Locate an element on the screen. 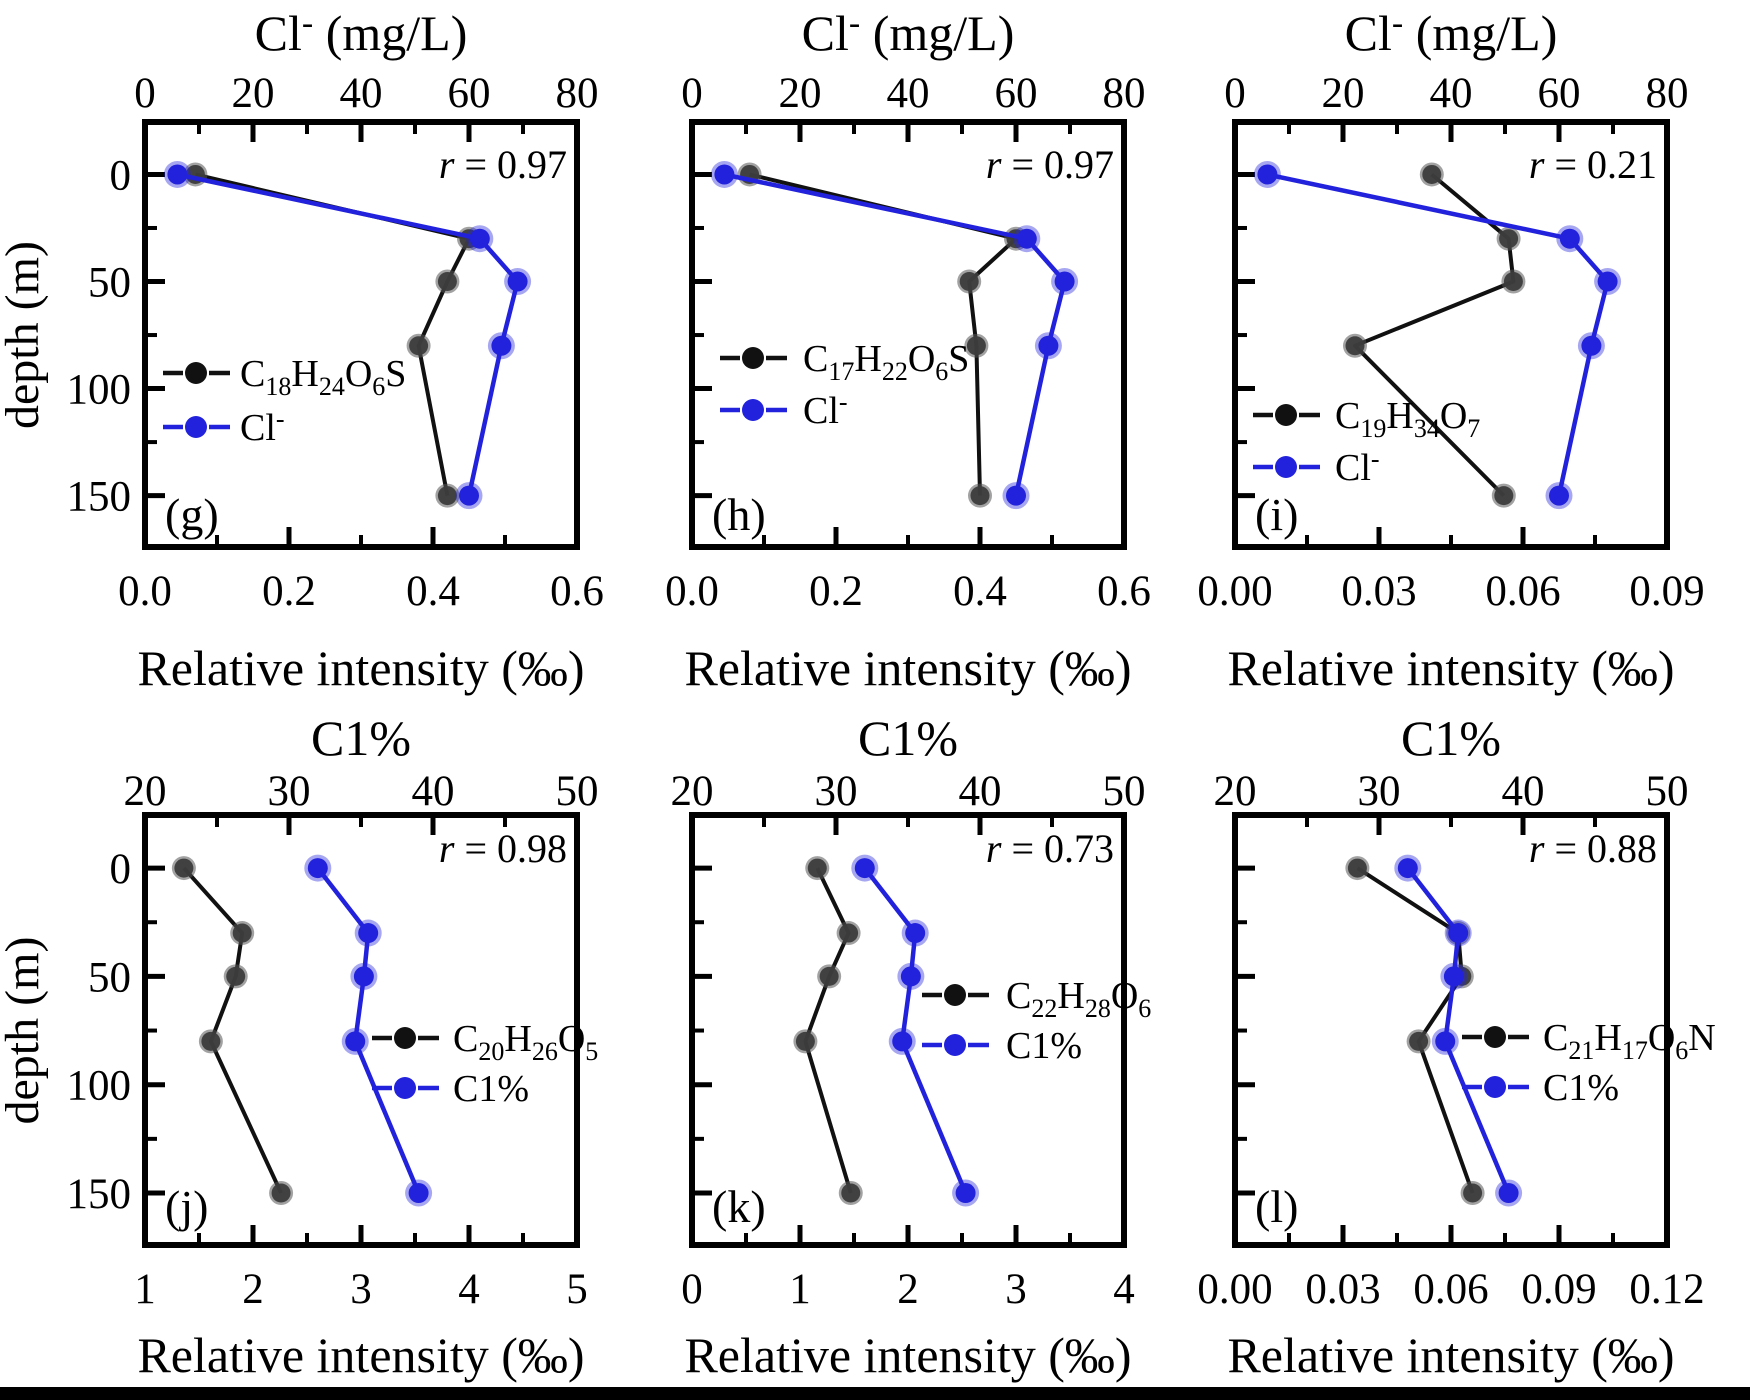 The width and height of the screenshot is (1750, 1400). top-axis-title: C1% is located at coordinates (1451, 738).